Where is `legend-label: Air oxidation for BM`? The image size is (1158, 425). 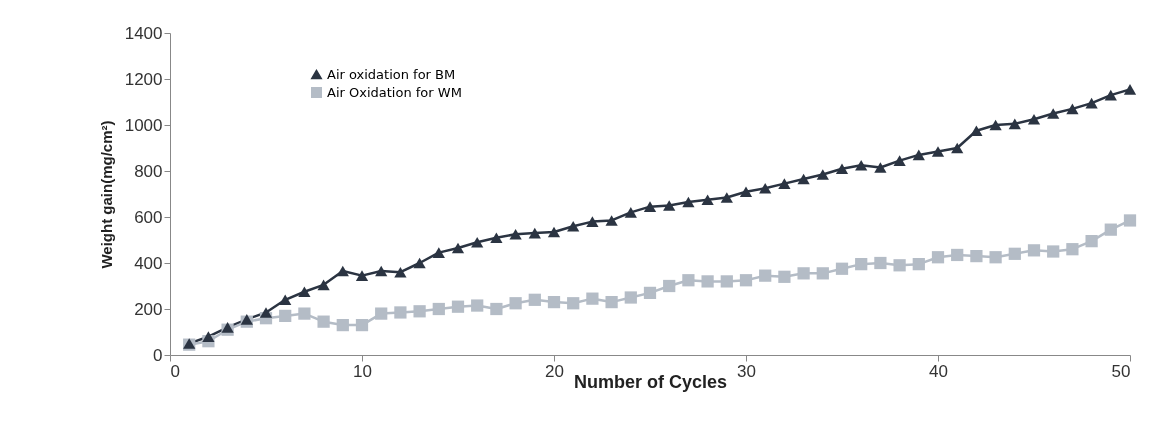 legend-label: Air oxidation for BM is located at coordinates (391, 74).